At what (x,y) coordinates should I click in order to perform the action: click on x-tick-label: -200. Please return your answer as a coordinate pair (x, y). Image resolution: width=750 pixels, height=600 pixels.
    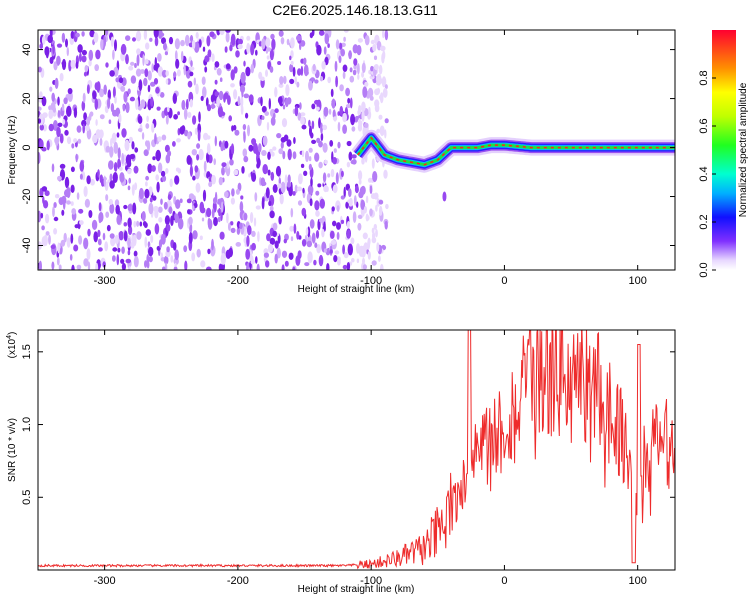
    Looking at the image, I should click on (238, 581).